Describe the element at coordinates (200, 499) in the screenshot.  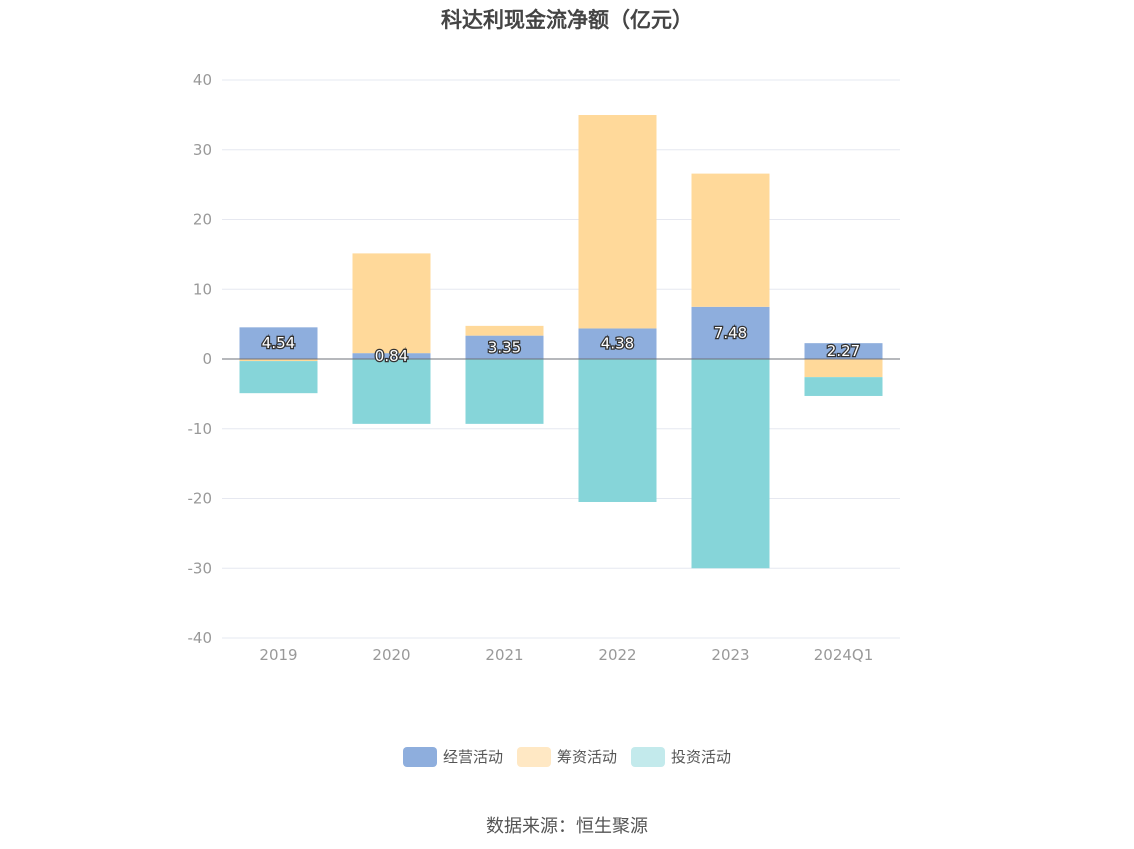
I see `y-tick-label: -20` at that location.